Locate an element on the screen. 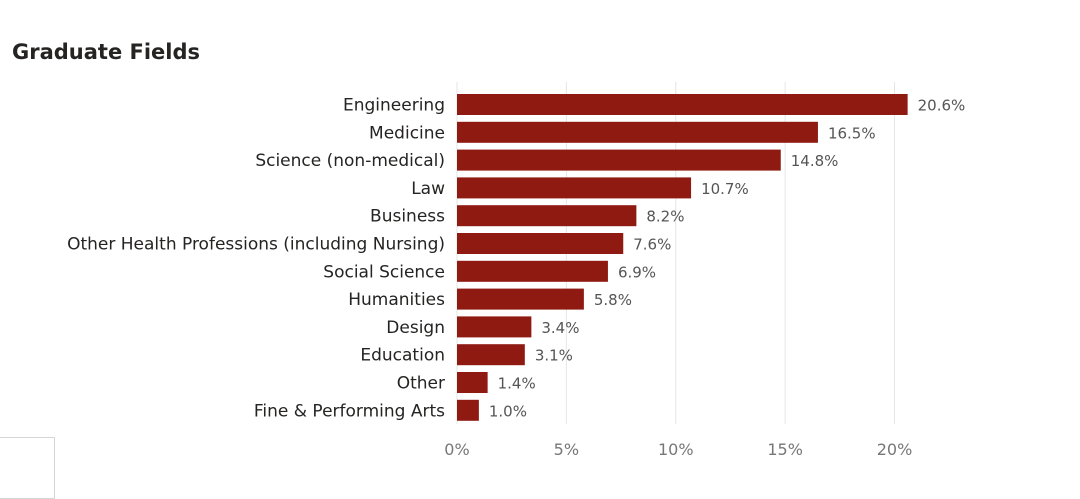 This screenshot has width=1080, height=499. value-label: 1.4% is located at coordinates (517, 384).